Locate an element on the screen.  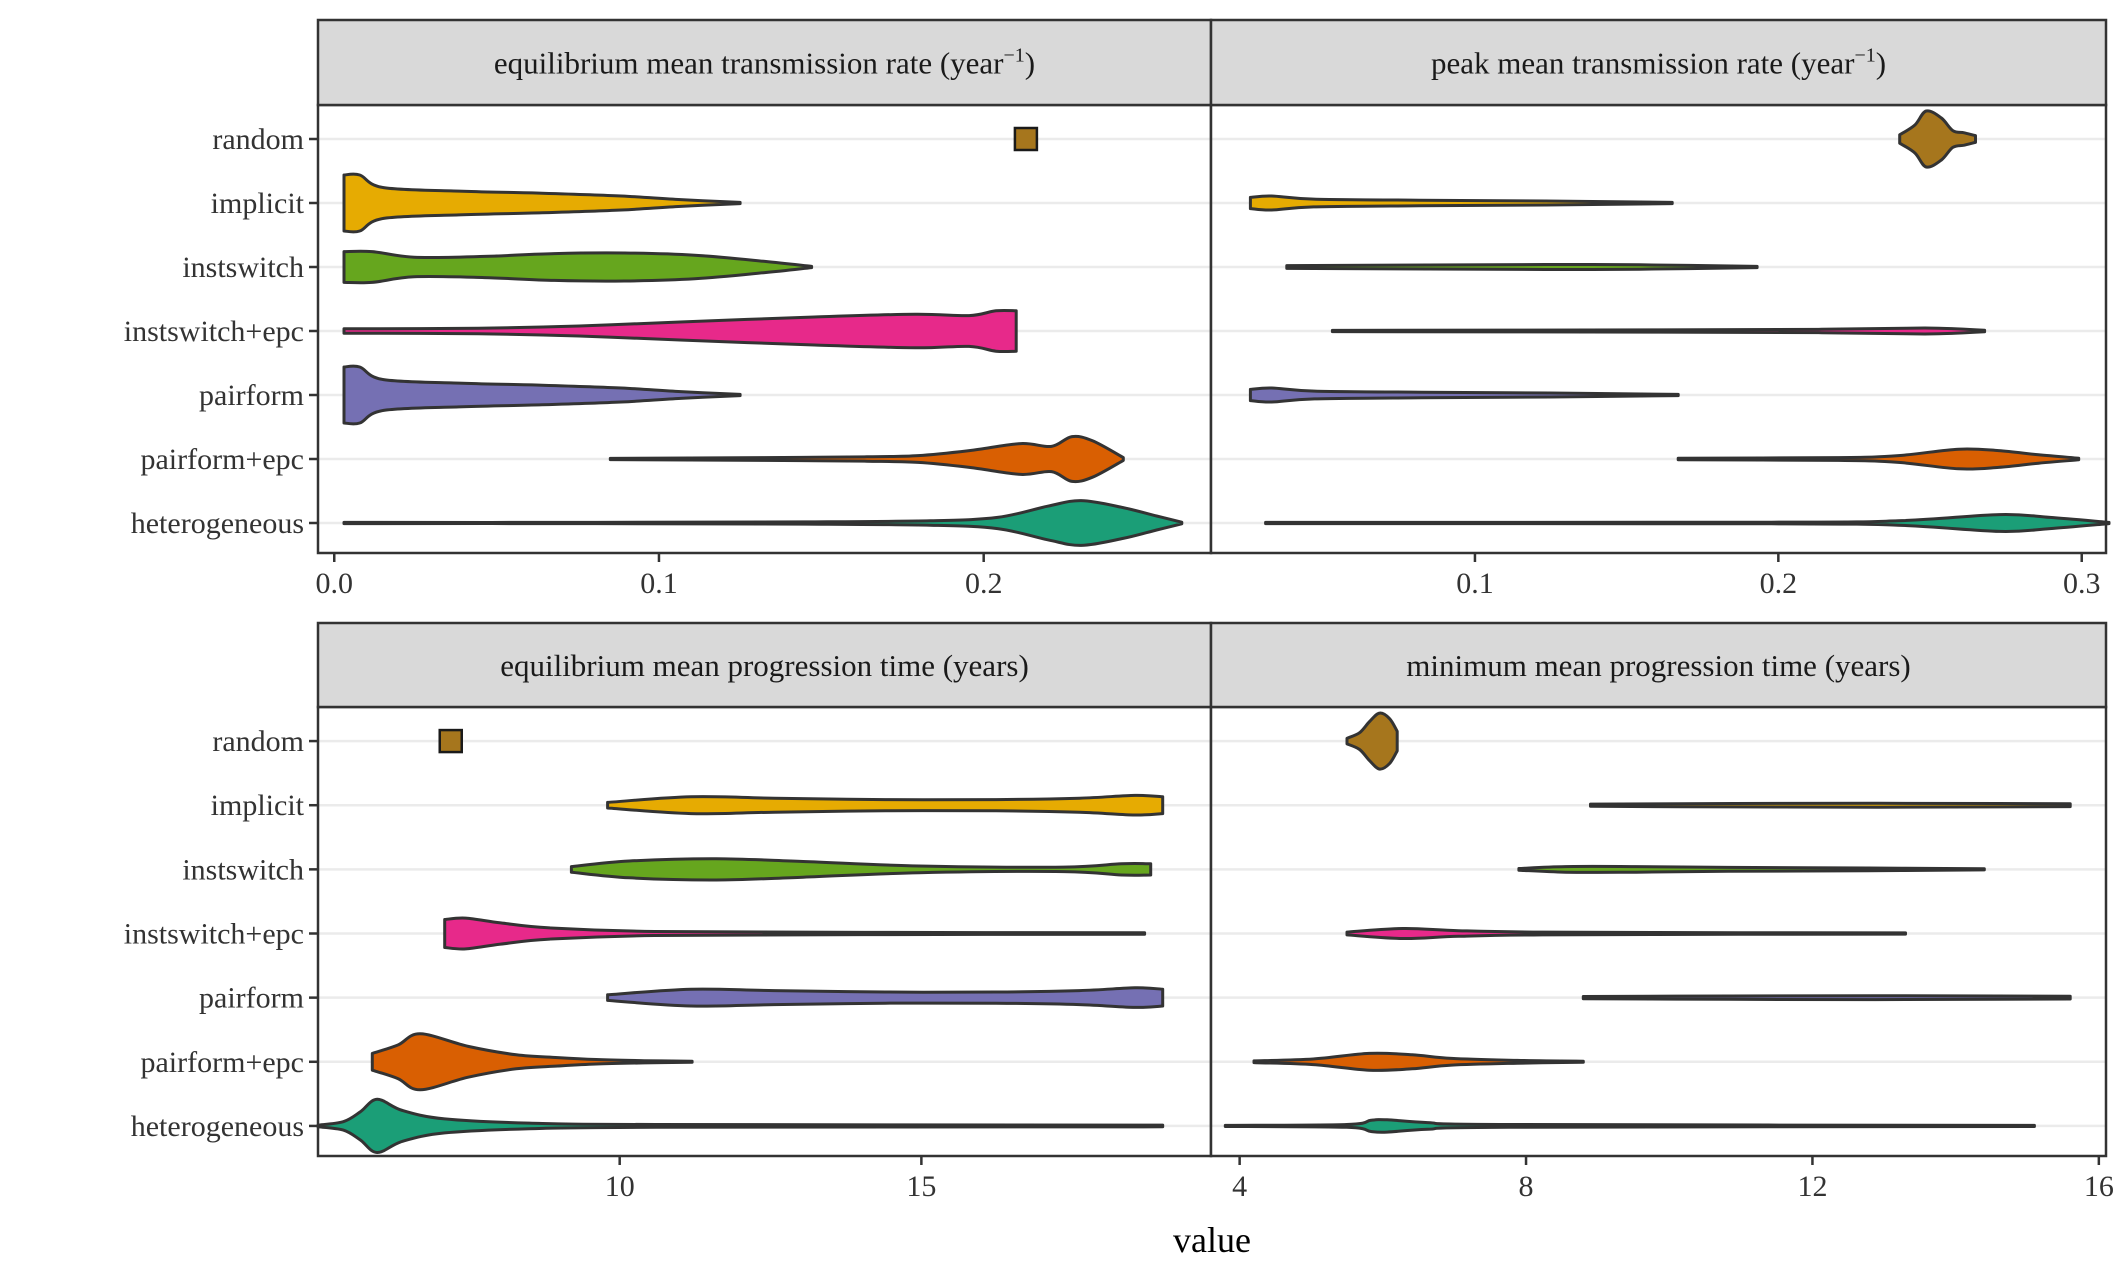
x-tick-label: 10 is located at coordinates (620, 1186).